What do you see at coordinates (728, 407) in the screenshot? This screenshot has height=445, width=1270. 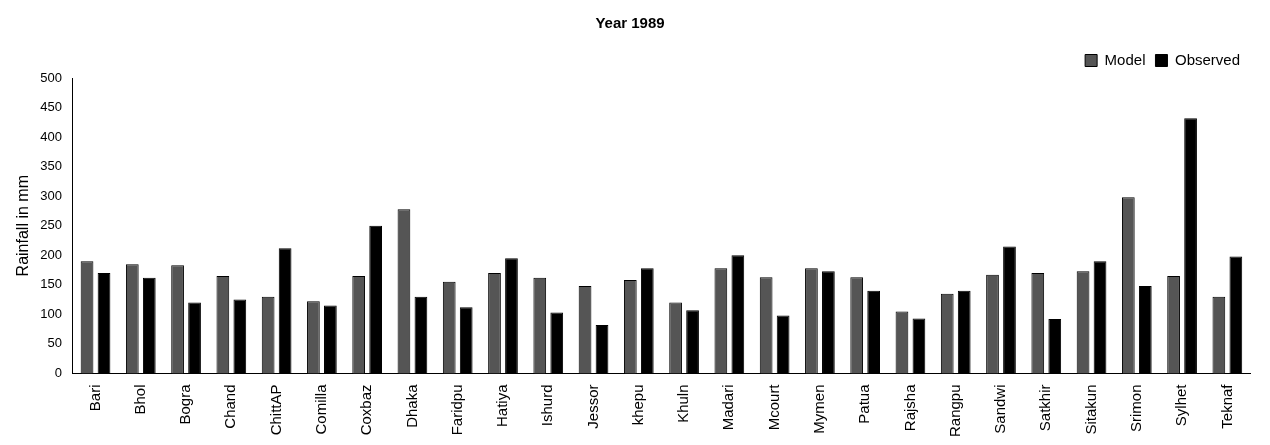 I see `x-tick-label: Madari` at bounding box center [728, 407].